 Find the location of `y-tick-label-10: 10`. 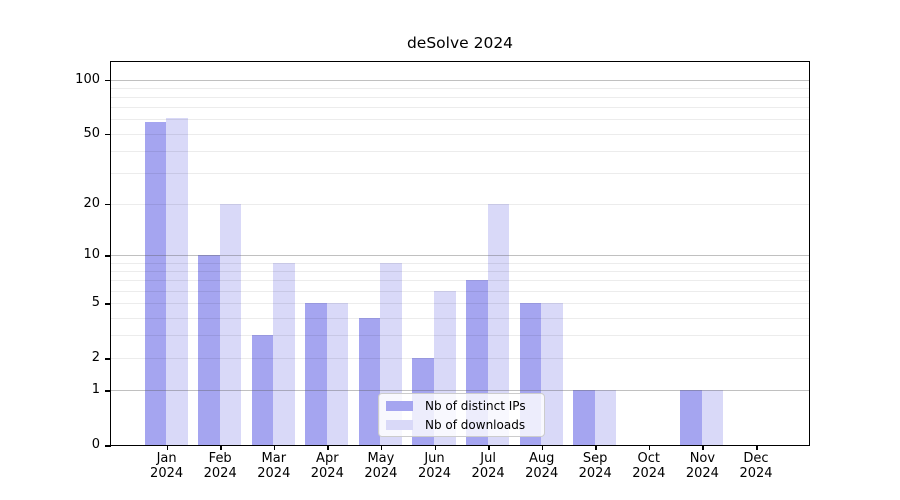

y-tick-label-10: 10 is located at coordinates (91, 255).